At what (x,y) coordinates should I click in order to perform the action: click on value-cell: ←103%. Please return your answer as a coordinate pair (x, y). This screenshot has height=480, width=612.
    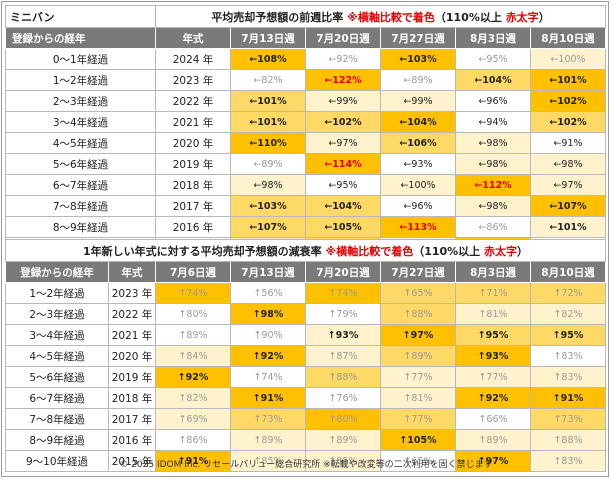
    Looking at the image, I should click on (418, 59).